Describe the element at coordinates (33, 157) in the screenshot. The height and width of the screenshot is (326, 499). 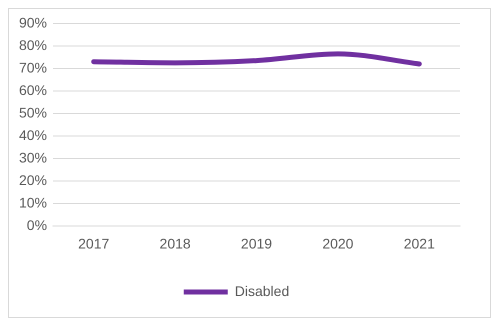
I see `y-tick-label: 30%` at that location.